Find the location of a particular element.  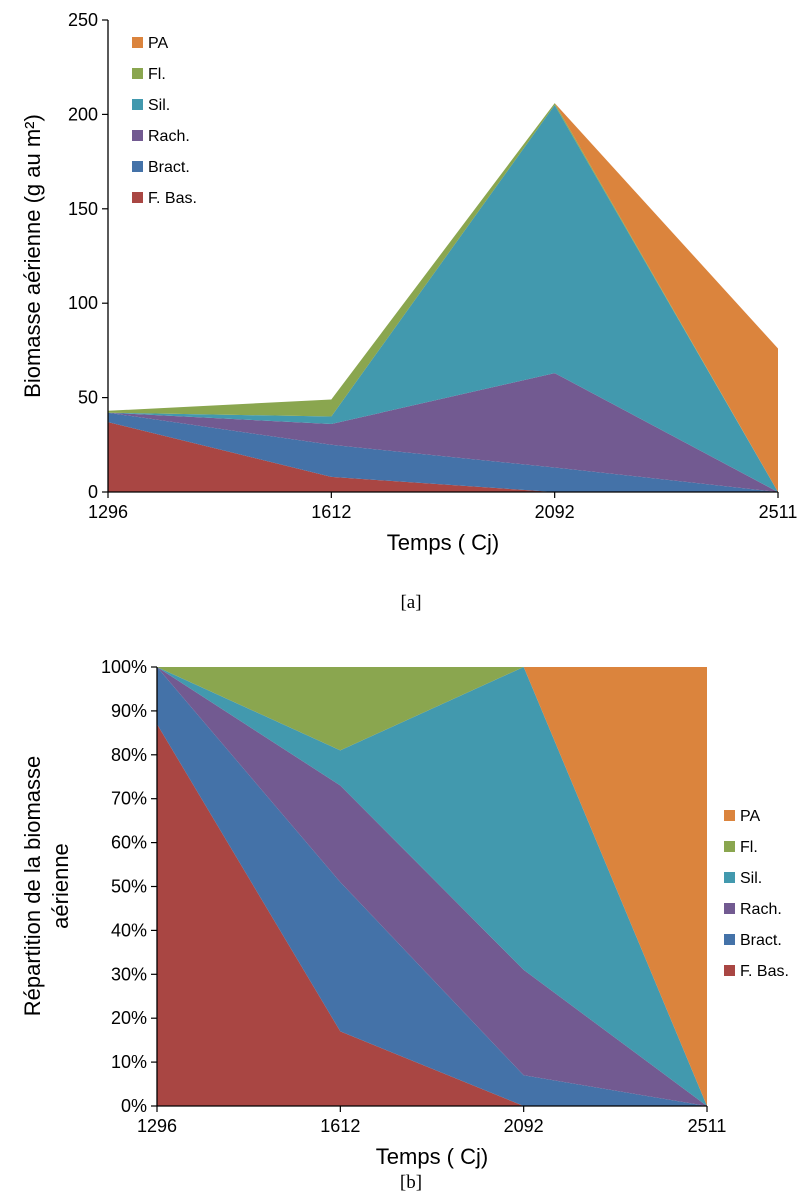

y-tick-label: 20% is located at coordinates (129, 1018).